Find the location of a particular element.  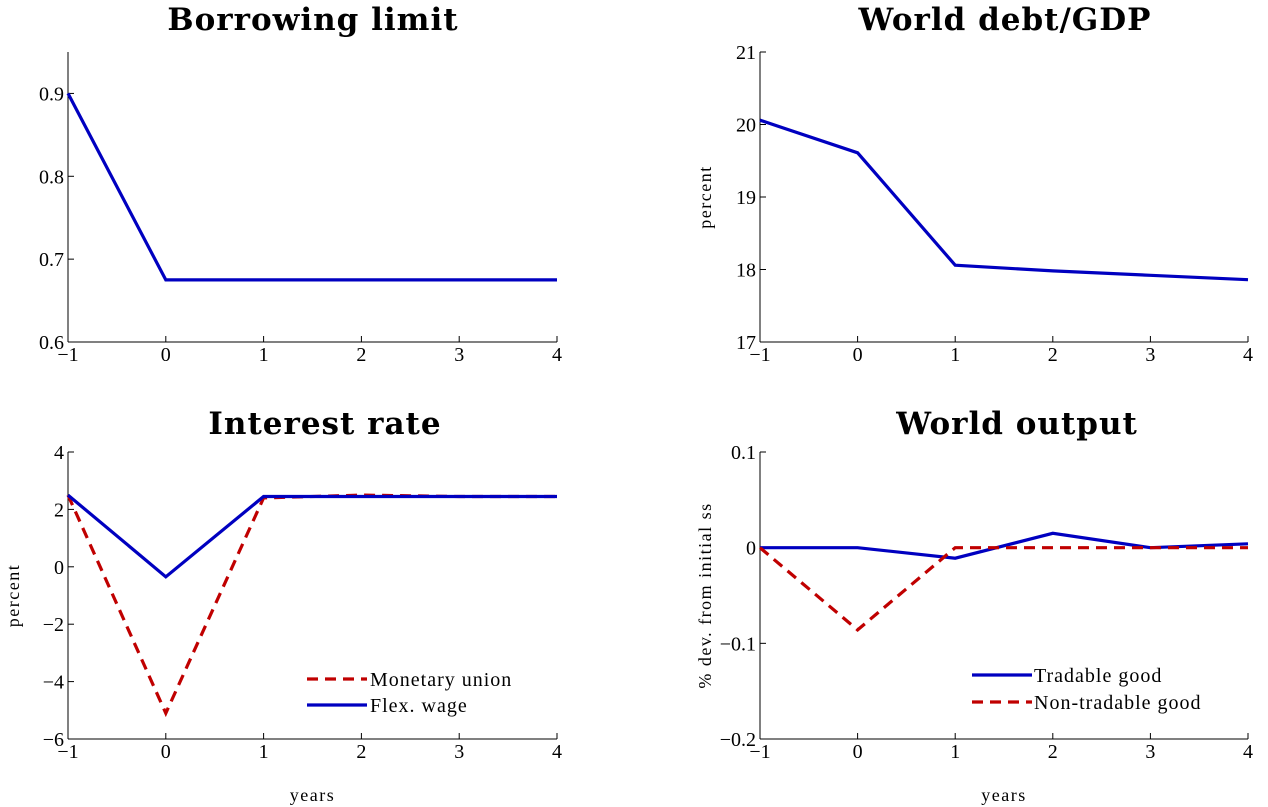

y-tick-label: 0.7 is located at coordinates (51, 260).